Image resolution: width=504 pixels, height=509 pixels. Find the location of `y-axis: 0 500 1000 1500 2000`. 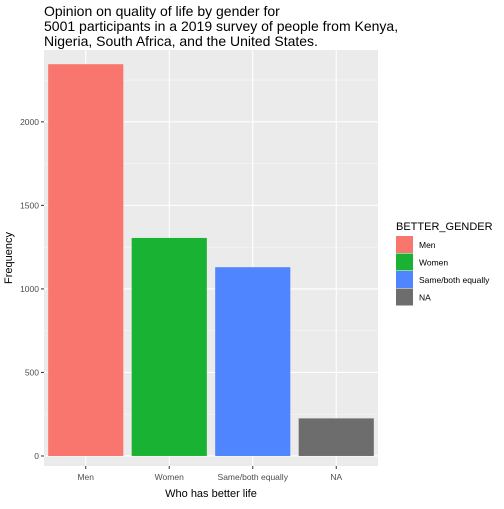

y-axis: 0 500 1000 1500 2000 is located at coordinates (32, 289).